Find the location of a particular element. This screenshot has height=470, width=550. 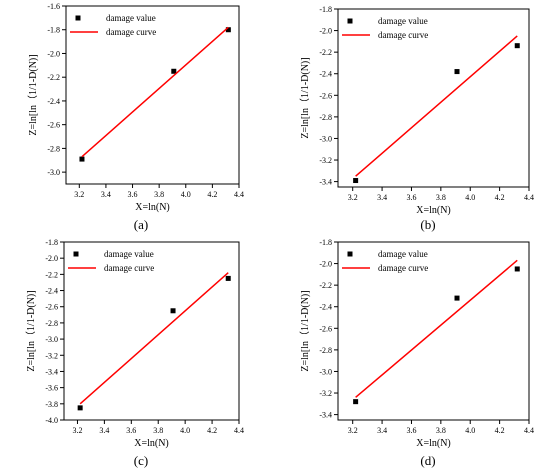

y-tick-label: -4.0 is located at coordinates (51, 420).